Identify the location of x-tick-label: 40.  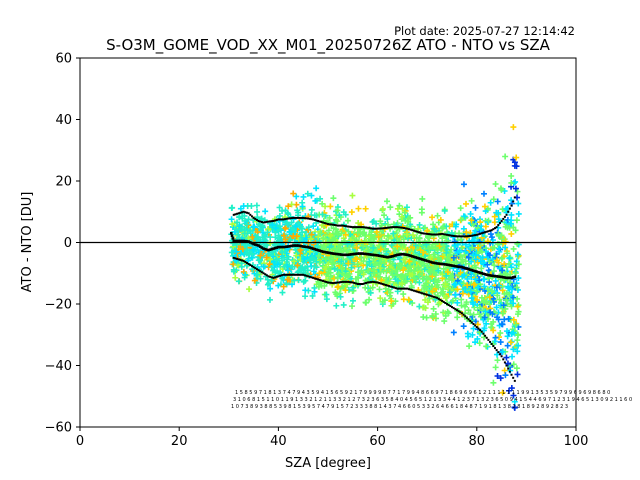
(278, 441).